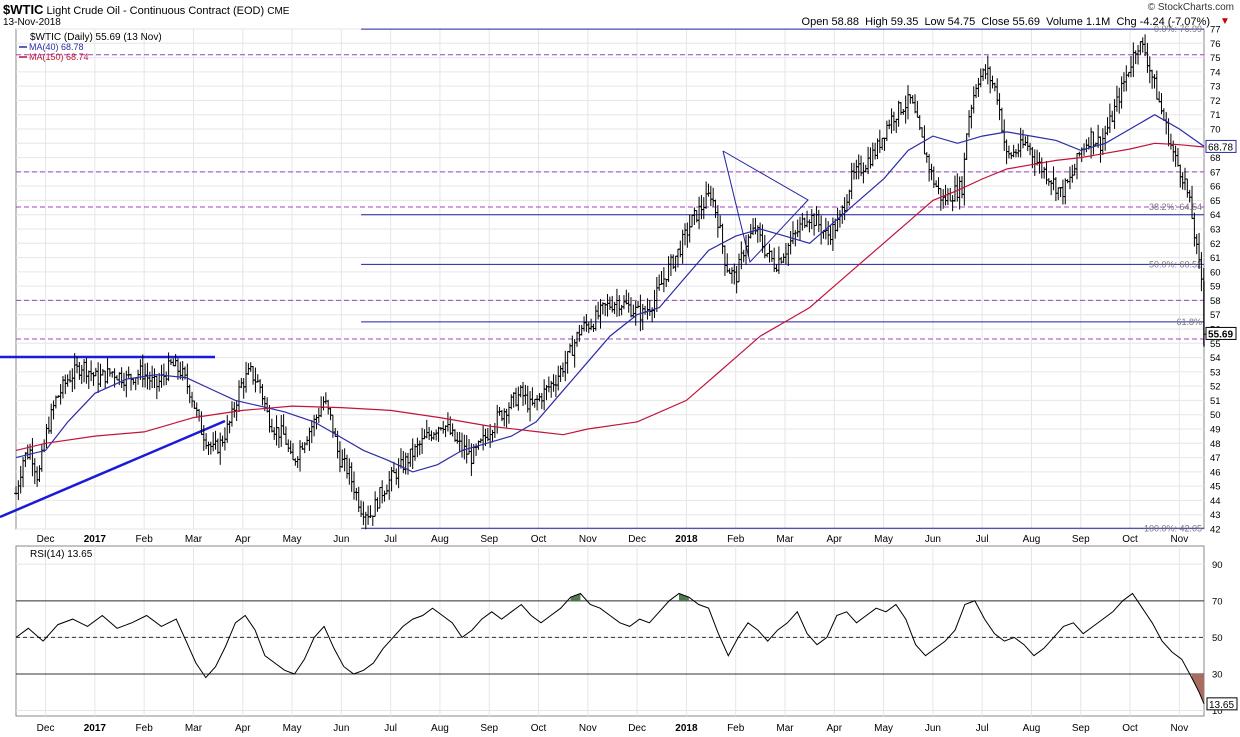 This screenshot has width=1240, height=737. I want to click on fib-label: 100.0%: 42.05, so click(1173, 528).